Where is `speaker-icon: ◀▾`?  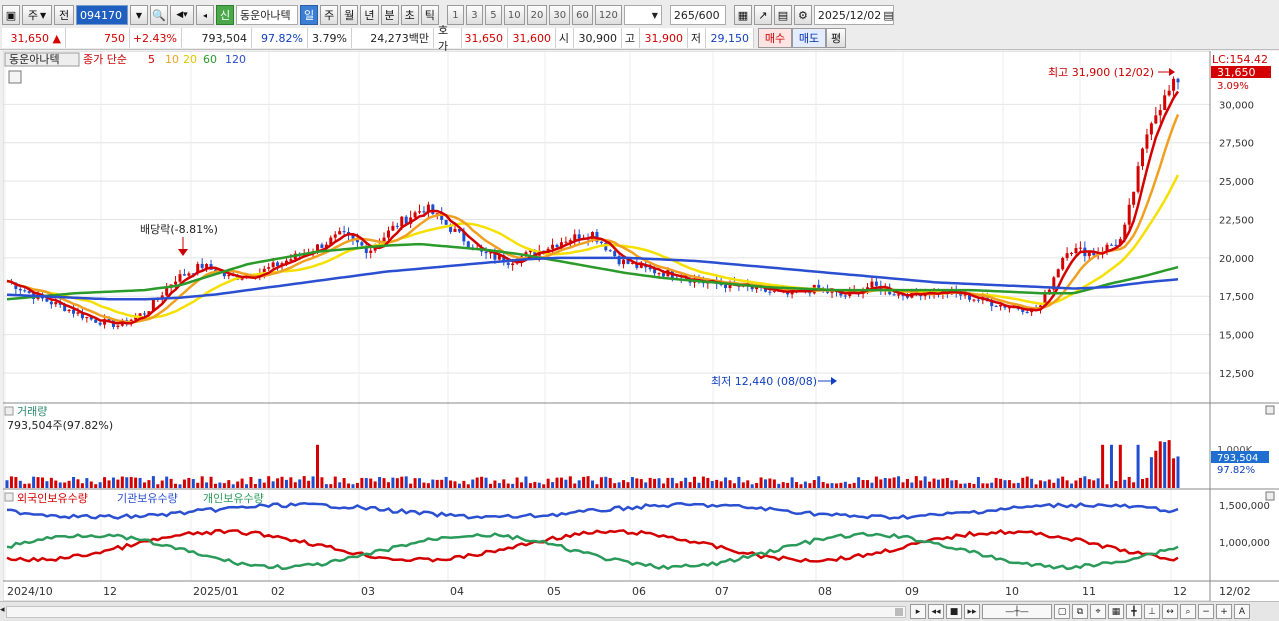 speaker-icon: ◀▾ is located at coordinates (182, 15).